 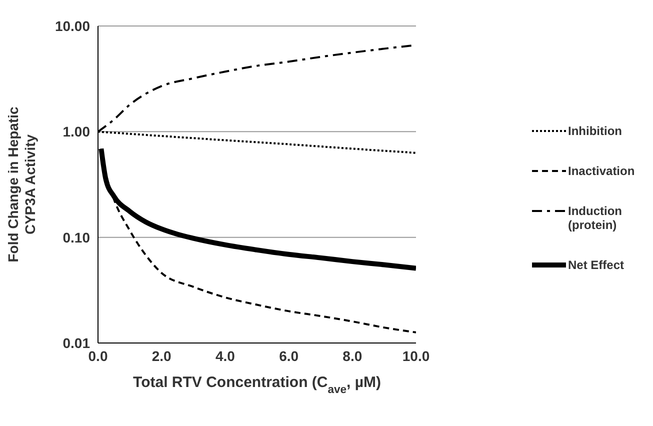 What do you see at coordinates (76, 237) in the screenshot?
I see `y-tick-label: 0.10` at bounding box center [76, 237].